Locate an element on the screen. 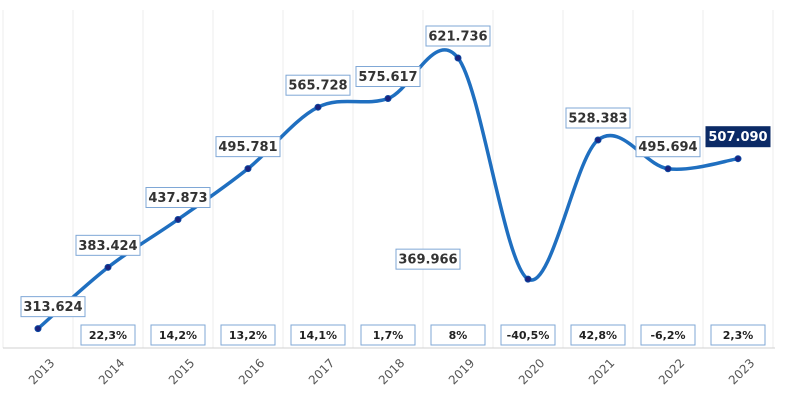  change-label: 8% is located at coordinates (458, 335).